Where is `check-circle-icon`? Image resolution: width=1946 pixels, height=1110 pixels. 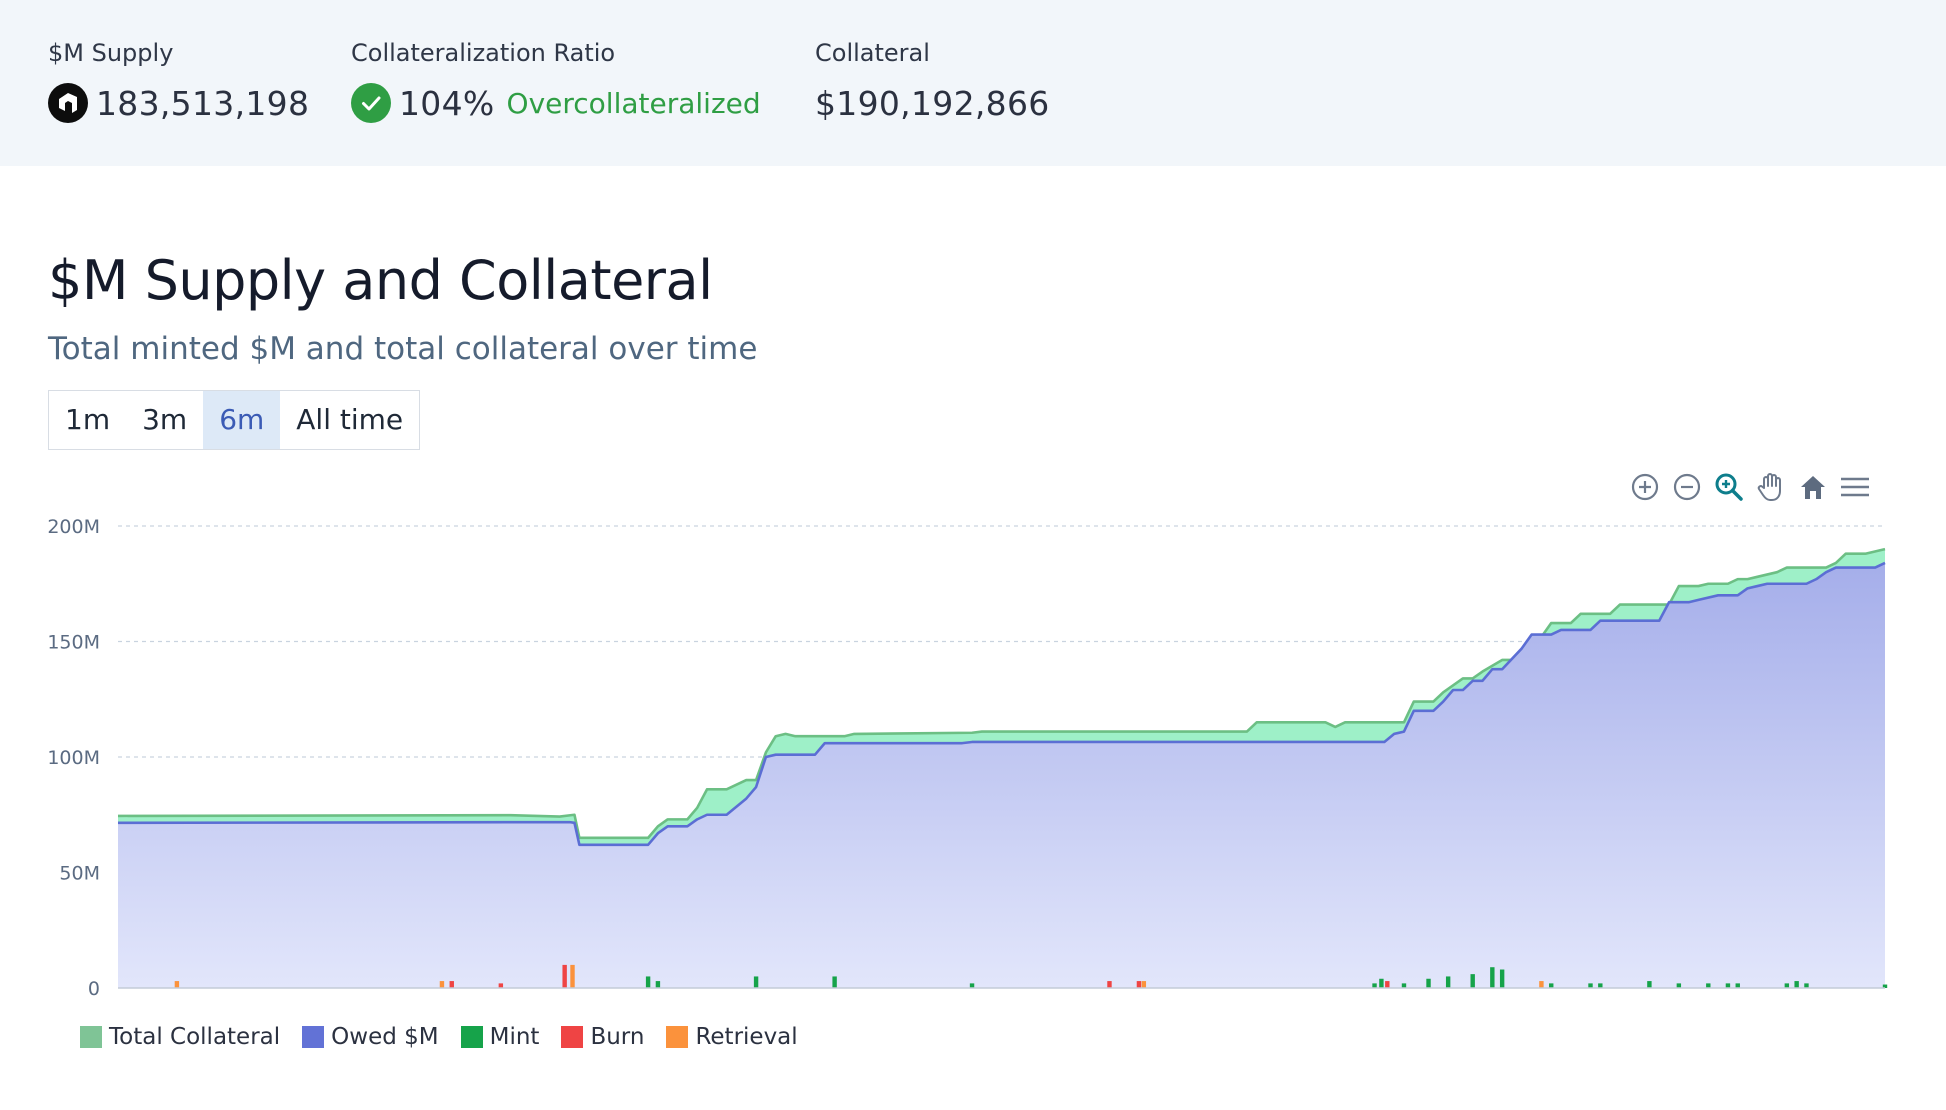 check-circle-icon is located at coordinates (371, 103).